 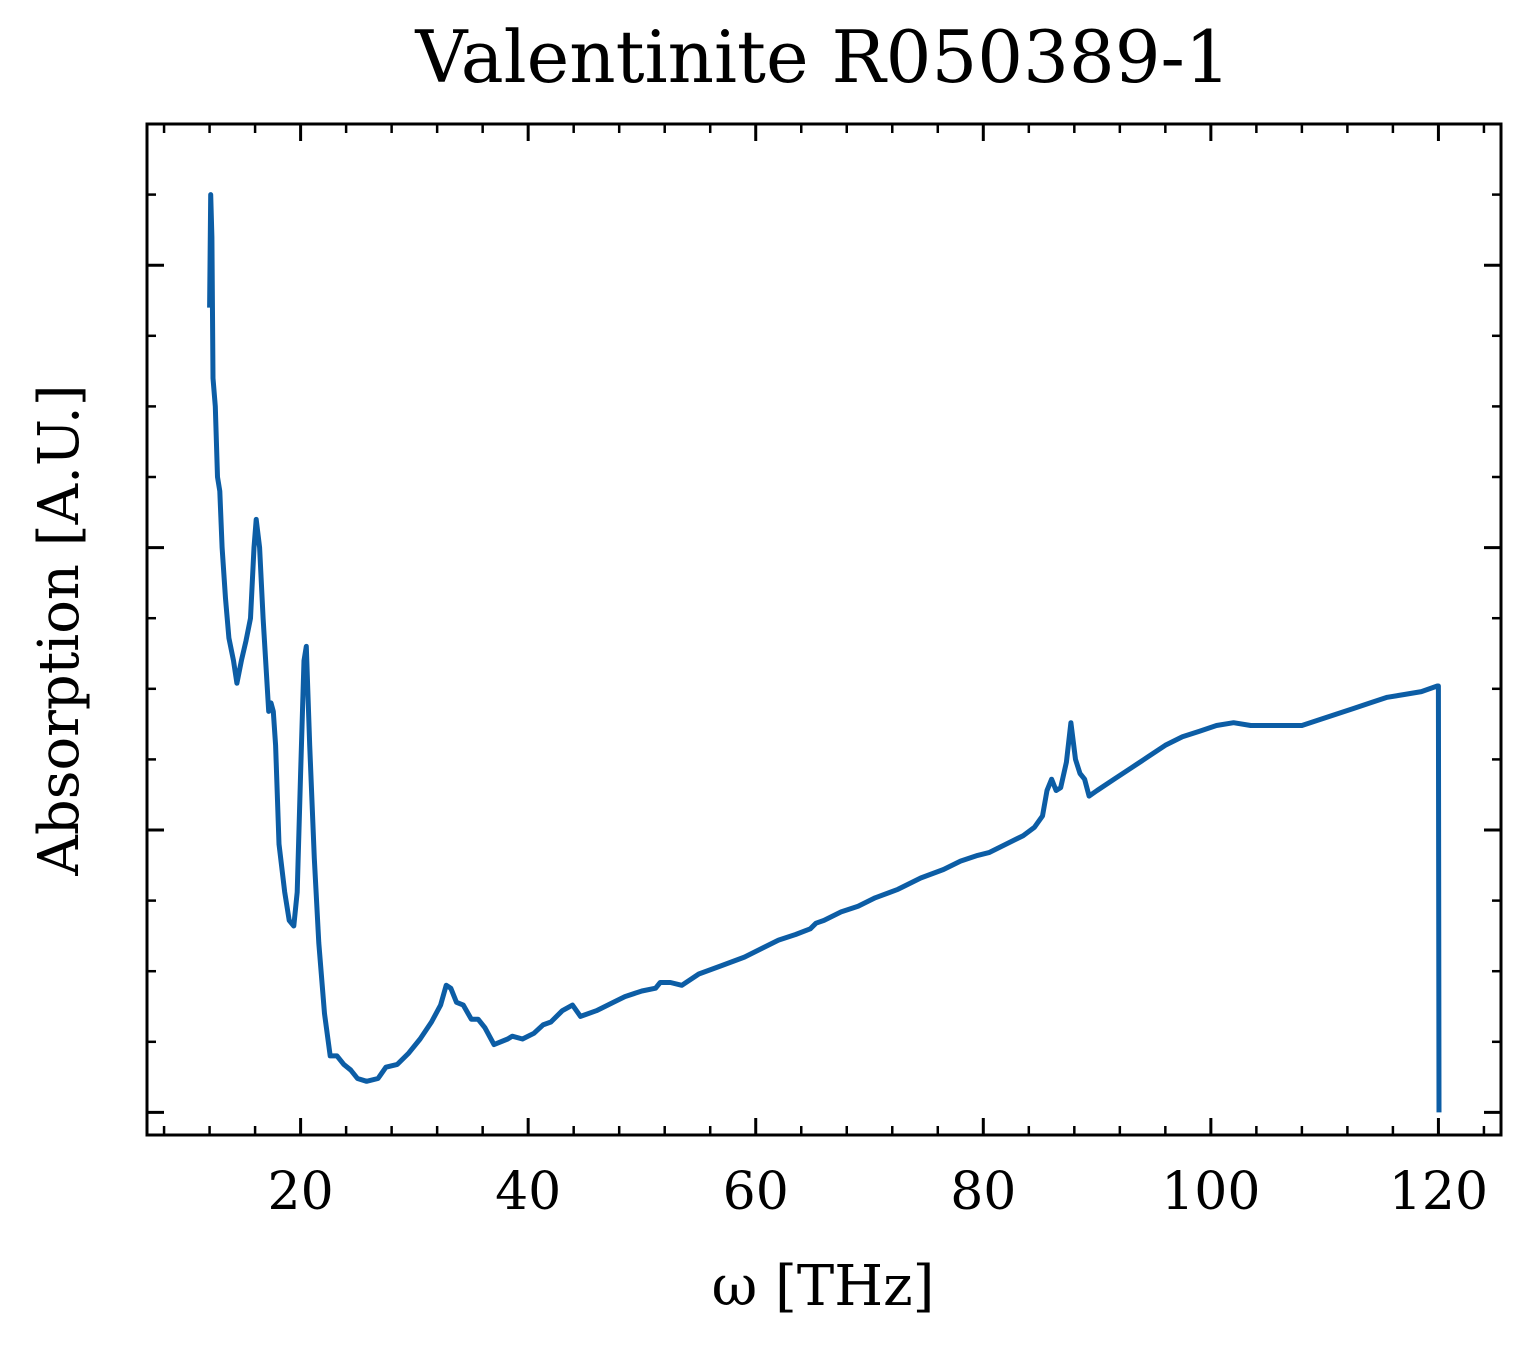 I want to click on x-tick-label: 60, so click(x=756, y=1192).